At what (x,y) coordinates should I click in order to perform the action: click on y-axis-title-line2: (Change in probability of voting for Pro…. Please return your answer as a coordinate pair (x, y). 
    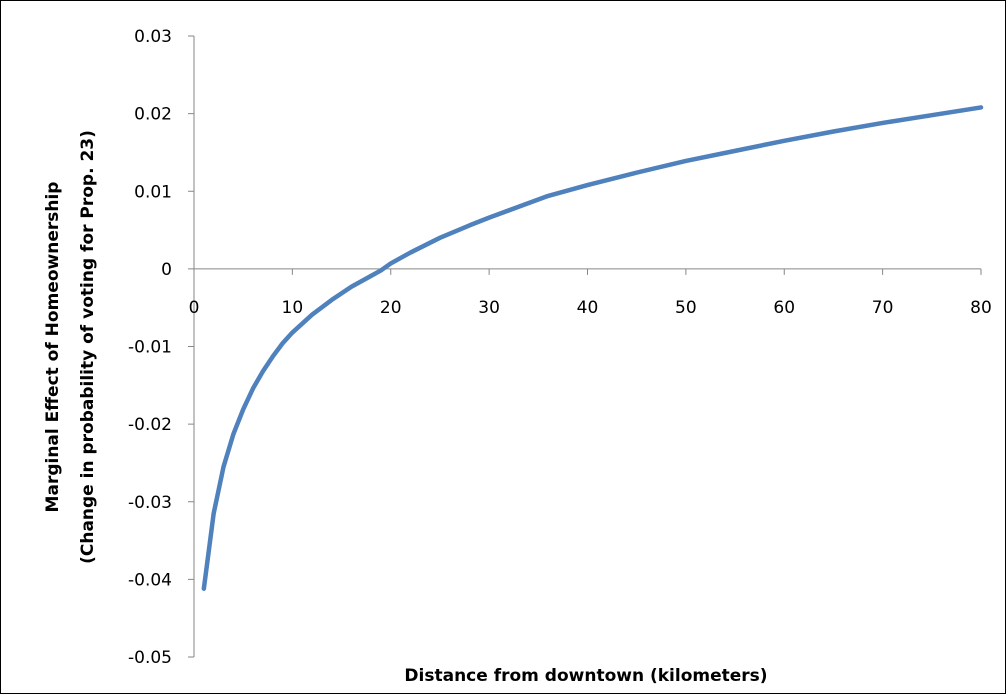
    Looking at the image, I should click on (88, 347).